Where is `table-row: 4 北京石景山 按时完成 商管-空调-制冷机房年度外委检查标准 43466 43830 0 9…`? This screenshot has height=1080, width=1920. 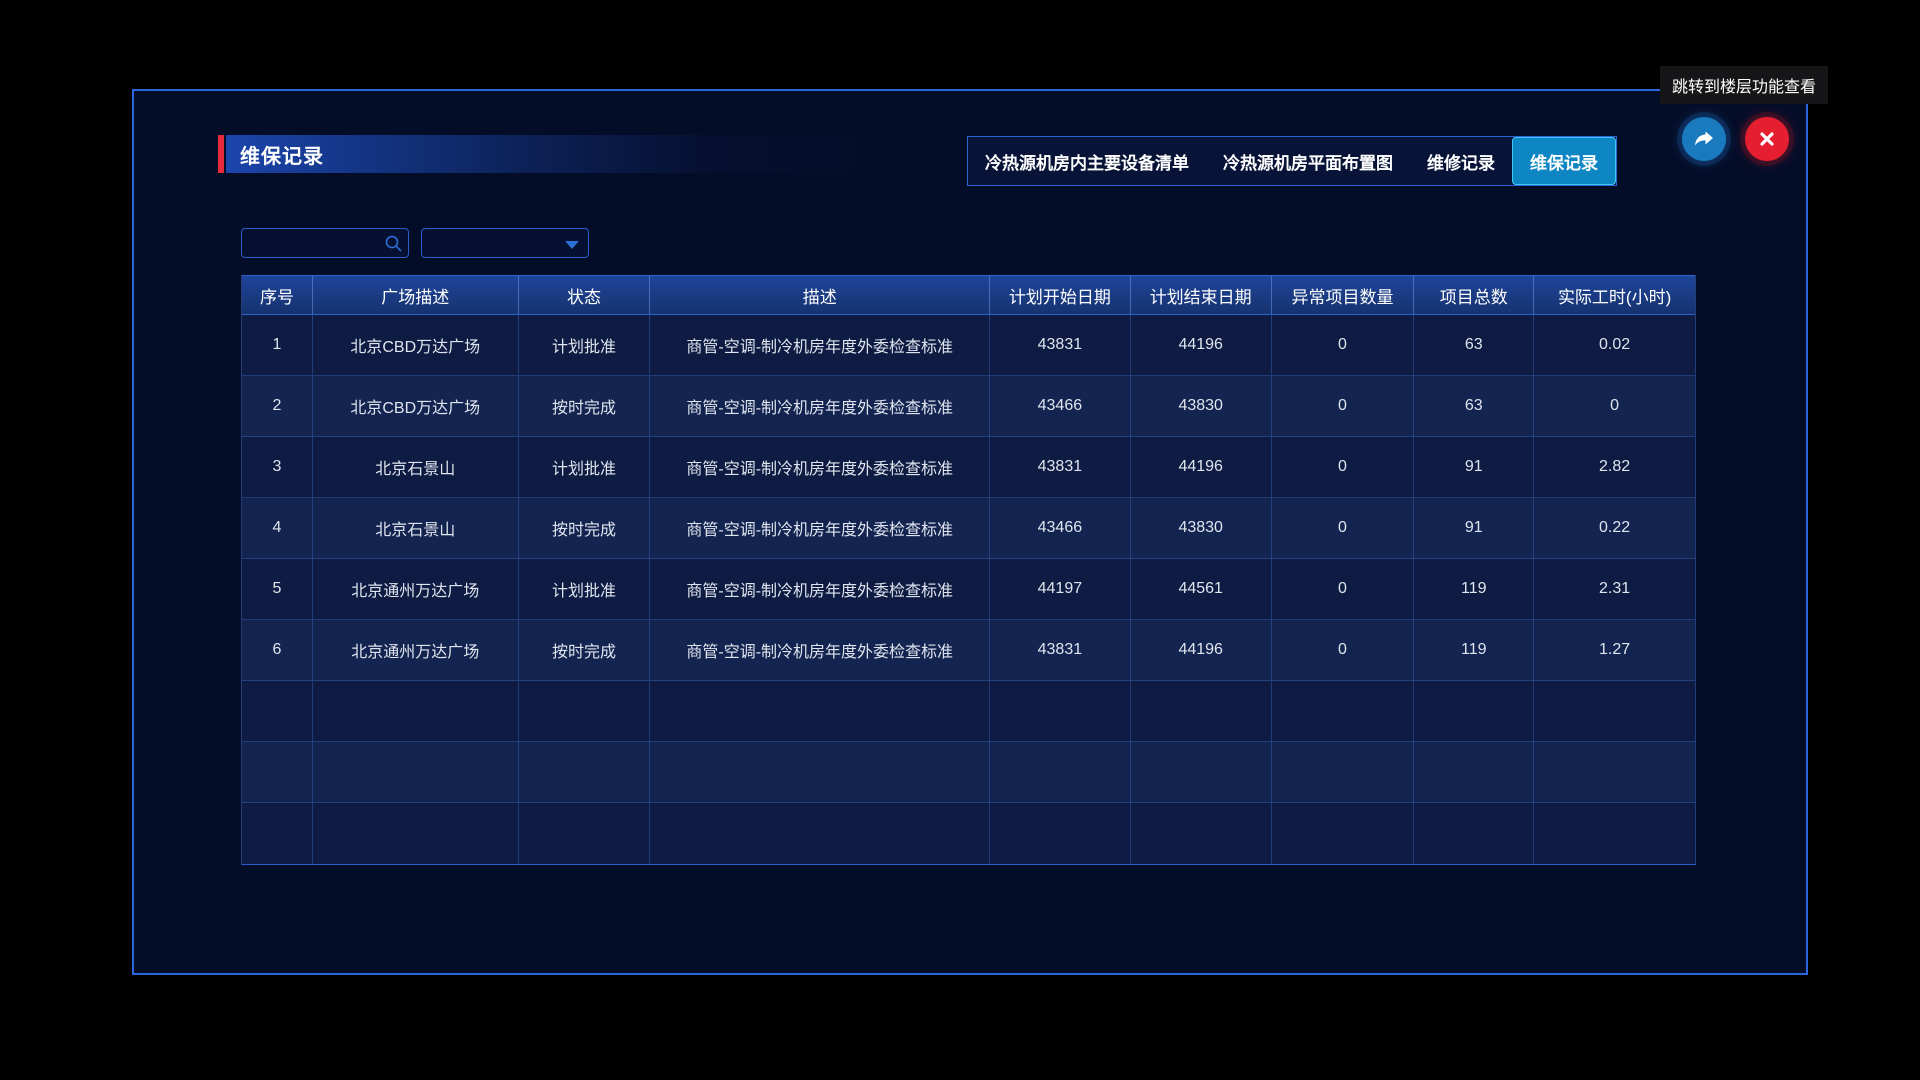
table-row: 4 北京石景山 按时完成 商管-空调-制冷机房年度外委检查标准 43466 43830 0 9… is located at coordinates (968, 528).